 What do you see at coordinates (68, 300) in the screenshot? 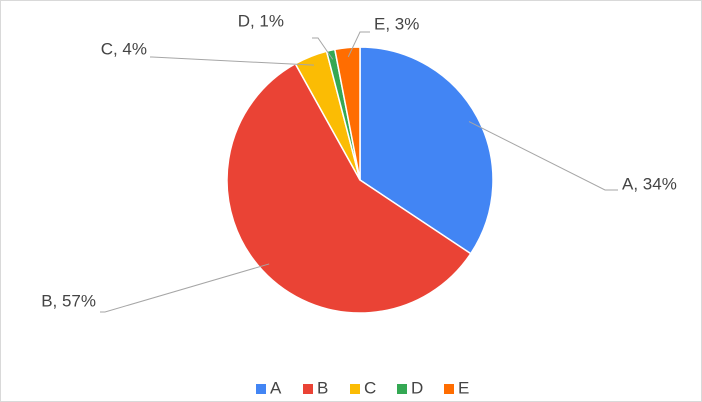
I see `data-label: B, 57%` at bounding box center [68, 300].